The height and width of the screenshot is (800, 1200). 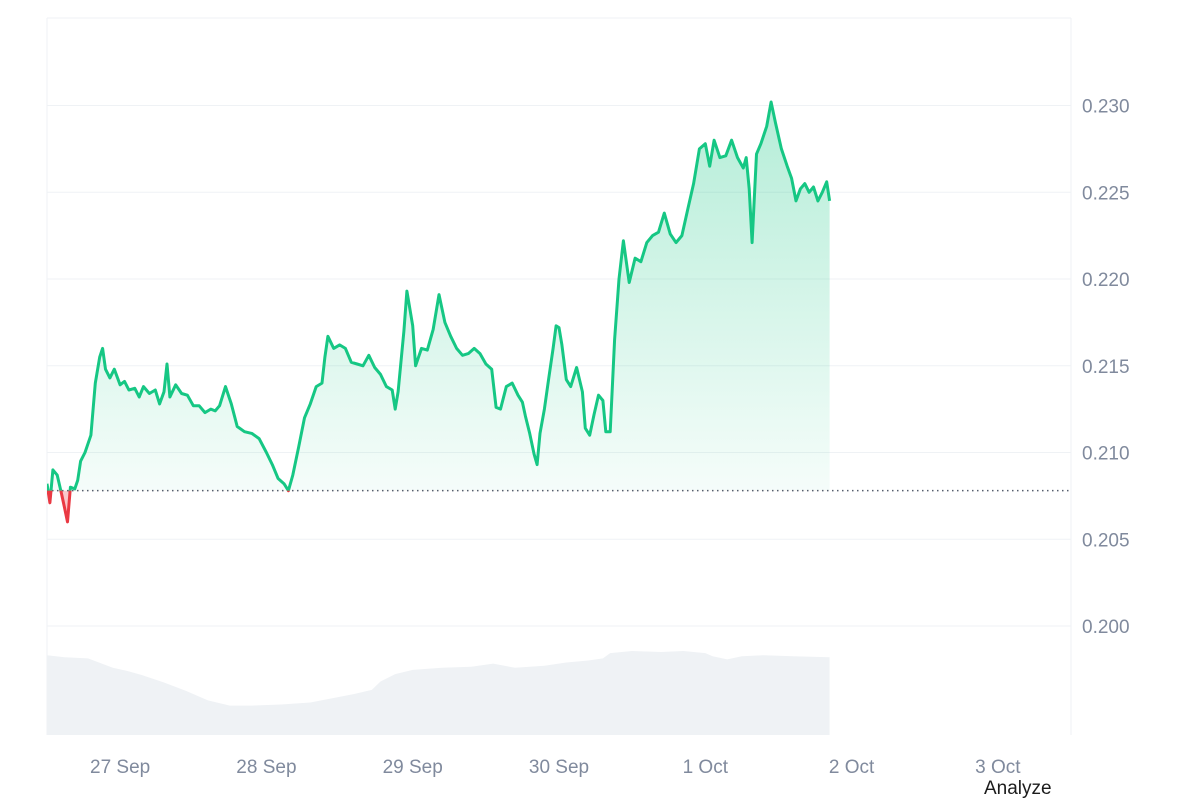 What do you see at coordinates (1018, 788) in the screenshot?
I see `analyze-button: Analyze` at bounding box center [1018, 788].